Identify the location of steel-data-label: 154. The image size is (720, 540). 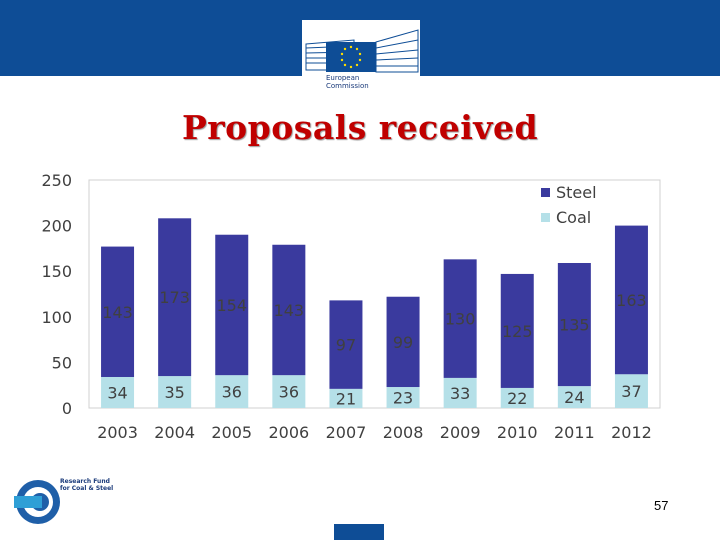
(231, 305).